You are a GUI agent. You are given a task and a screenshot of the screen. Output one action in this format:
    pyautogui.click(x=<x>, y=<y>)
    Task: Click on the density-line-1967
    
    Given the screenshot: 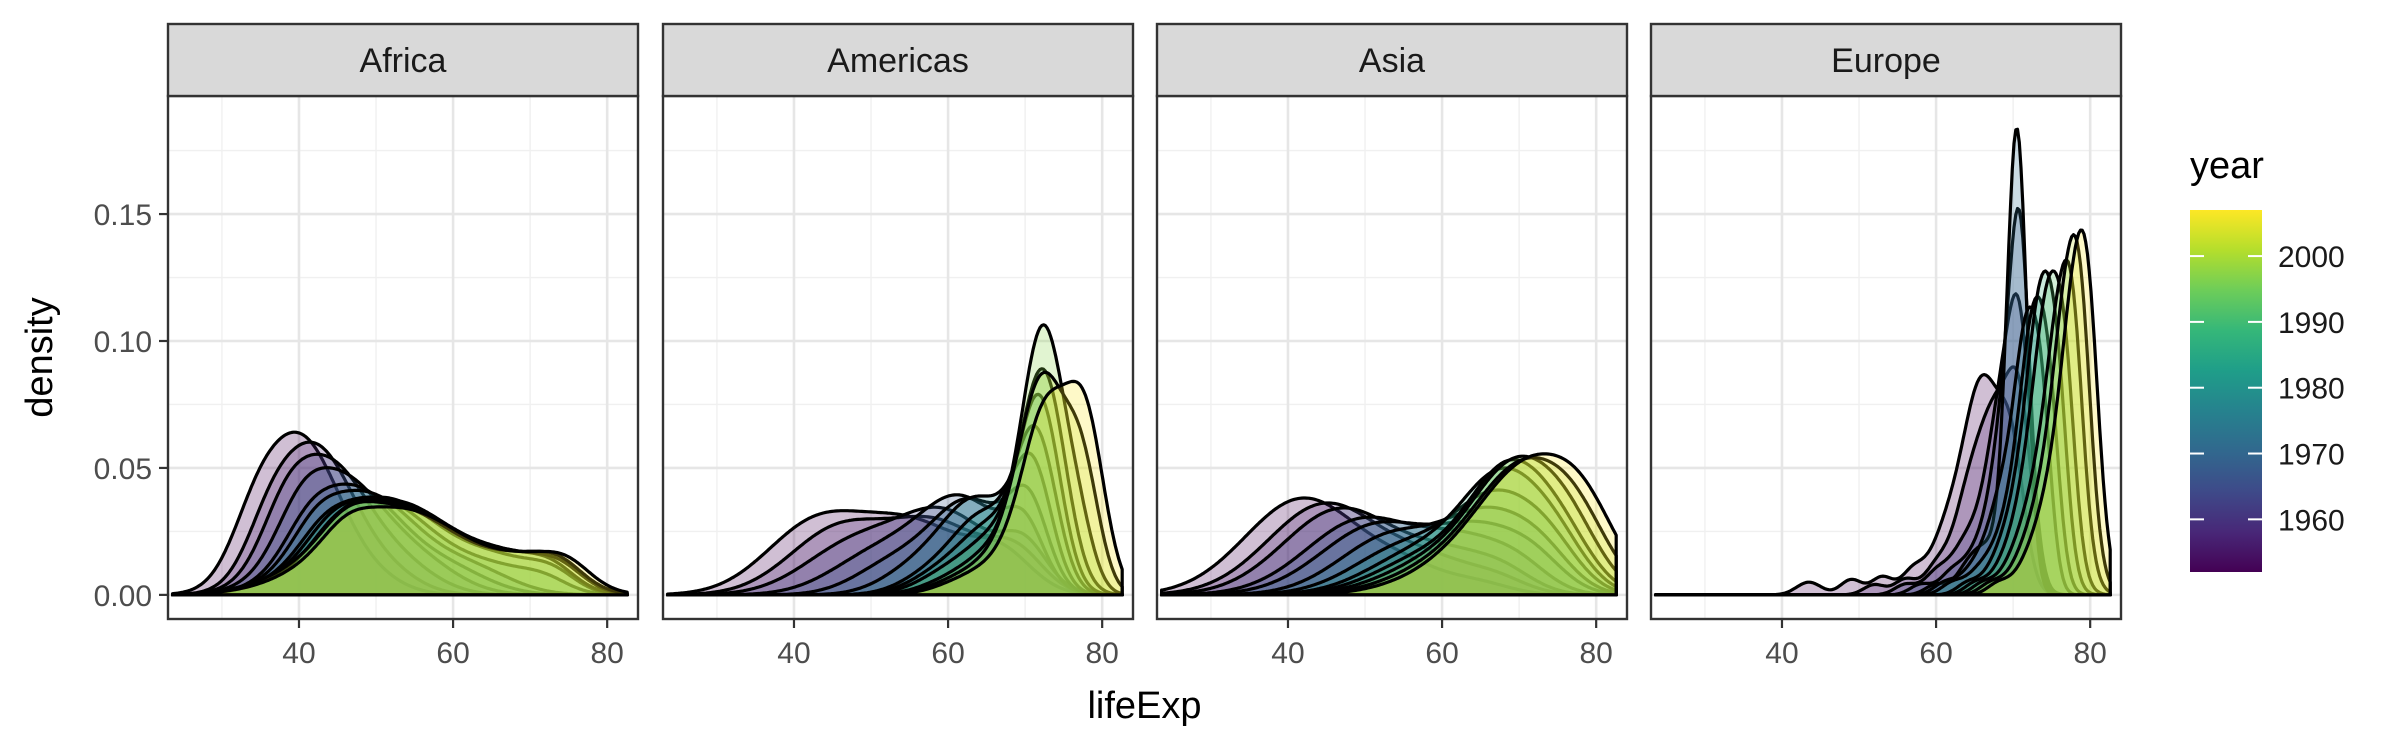 What is the action you would take?
    pyautogui.click(x=1389, y=556)
    